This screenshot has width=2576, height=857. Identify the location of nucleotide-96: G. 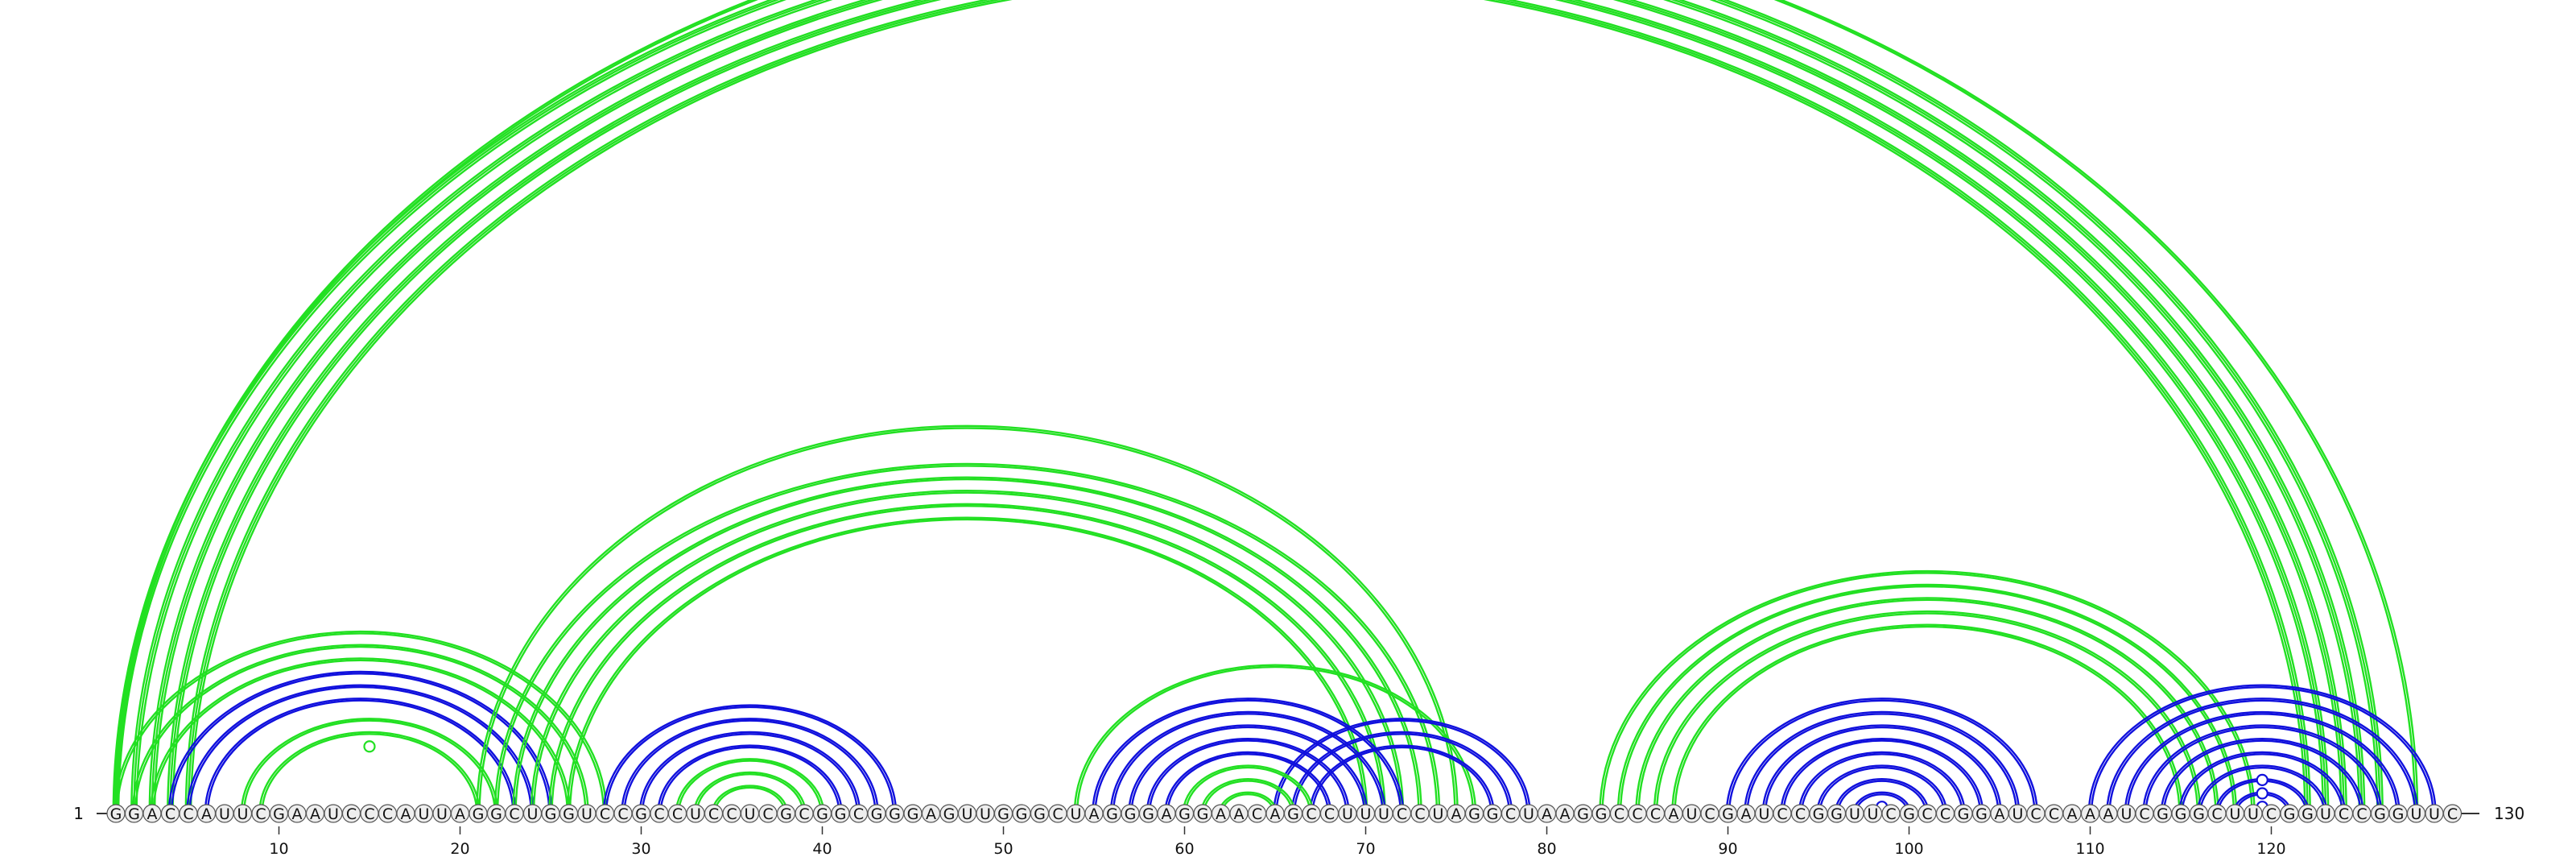
(1837, 813).